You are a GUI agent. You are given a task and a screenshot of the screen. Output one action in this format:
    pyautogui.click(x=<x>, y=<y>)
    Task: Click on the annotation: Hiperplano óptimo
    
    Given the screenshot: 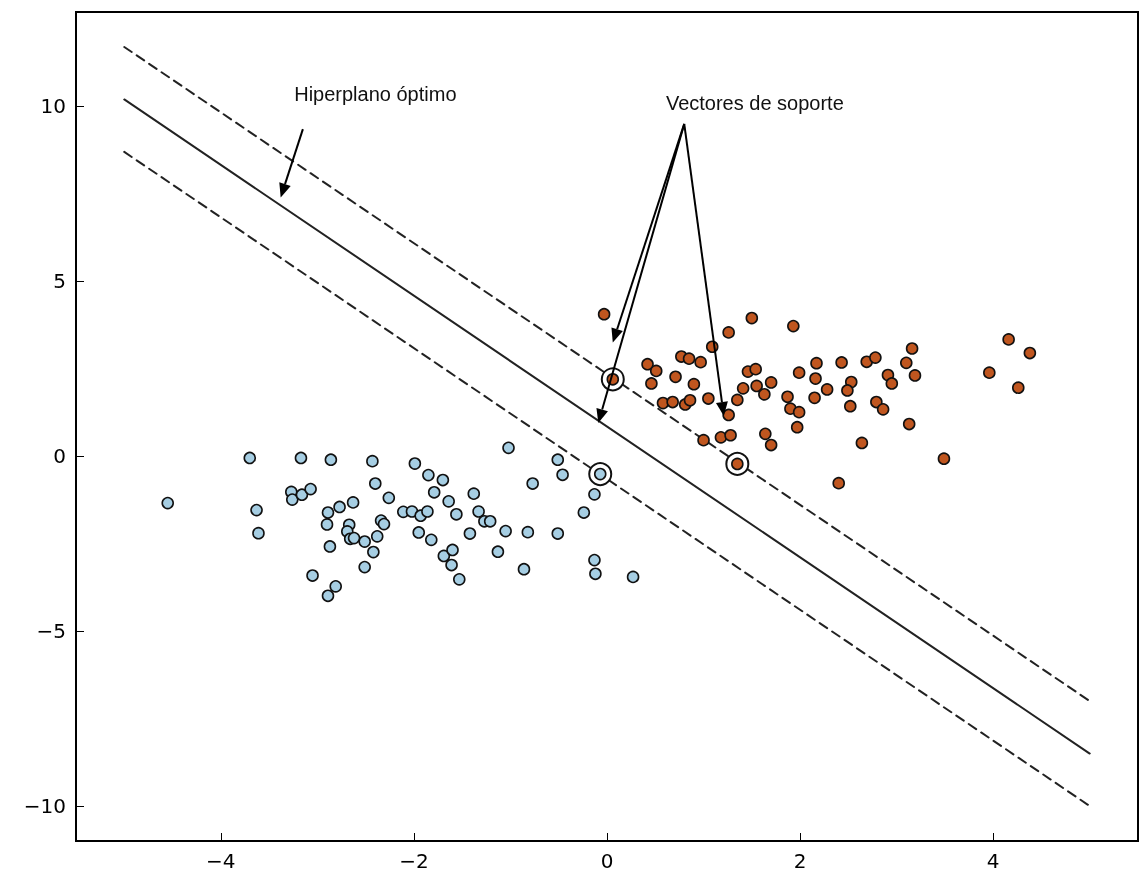 What is the action you would take?
    pyautogui.click(x=375, y=94)
    